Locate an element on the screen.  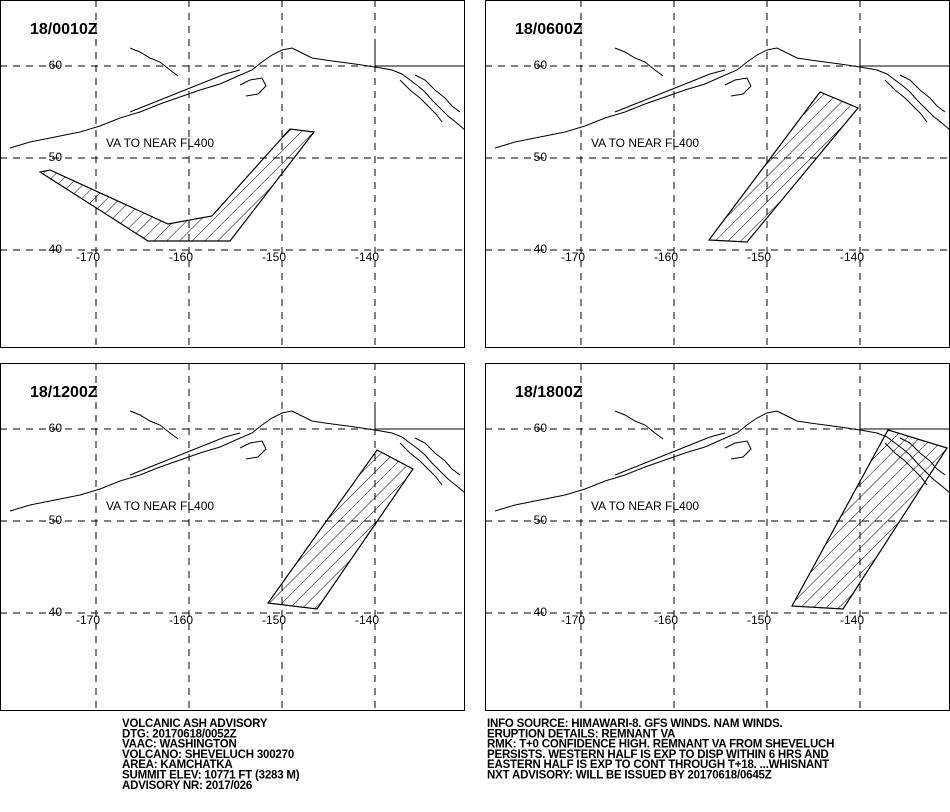
advisory-line: VOLCANO: SHEVELUCH 300270 is located at coordinates (208, 755).